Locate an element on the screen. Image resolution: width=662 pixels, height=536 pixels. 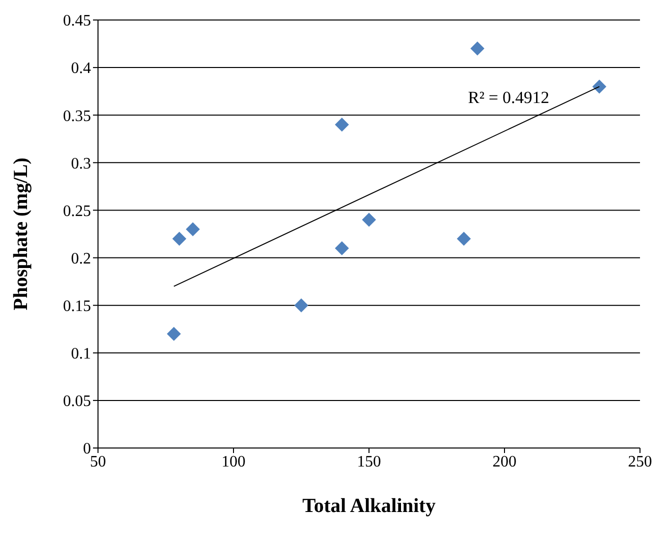
y-tick-label: 0.05 is located at coordinates (77, 401).